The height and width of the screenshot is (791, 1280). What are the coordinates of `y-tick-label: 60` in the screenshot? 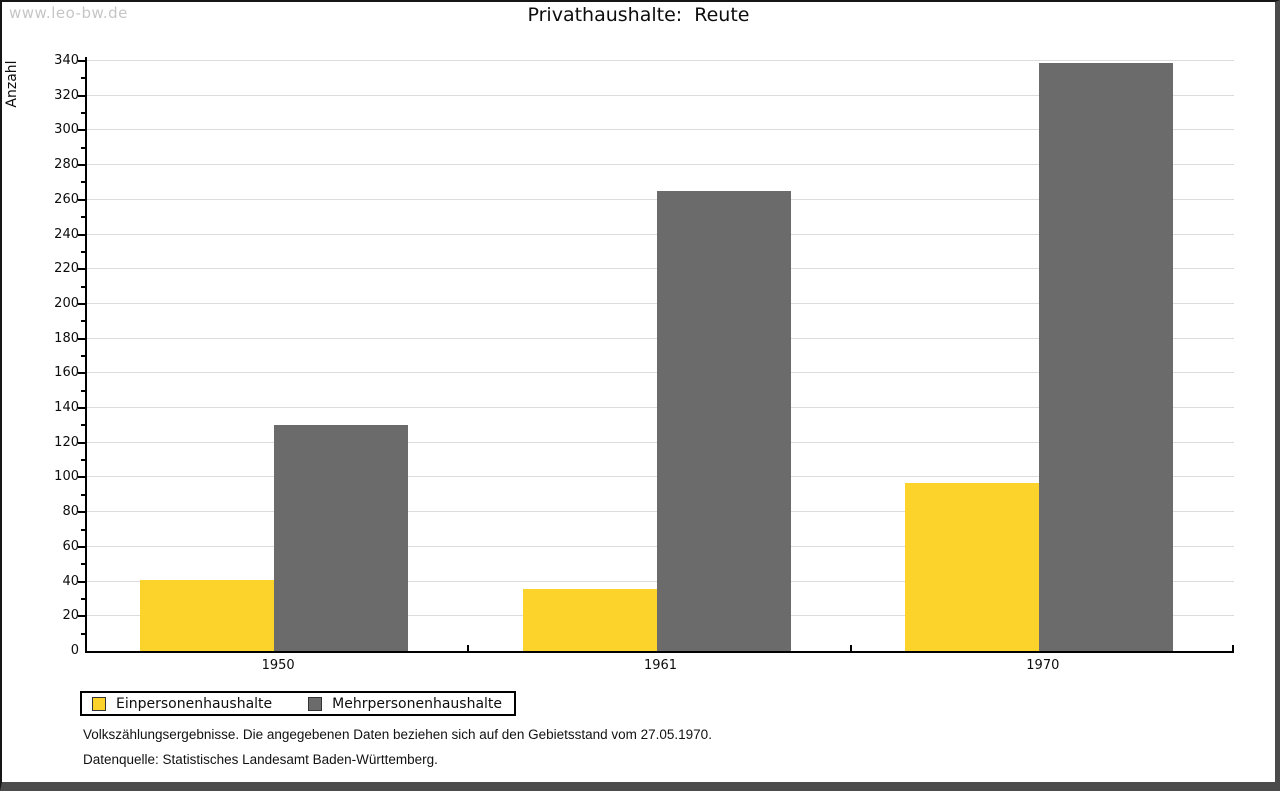 It's located at (70, 546).